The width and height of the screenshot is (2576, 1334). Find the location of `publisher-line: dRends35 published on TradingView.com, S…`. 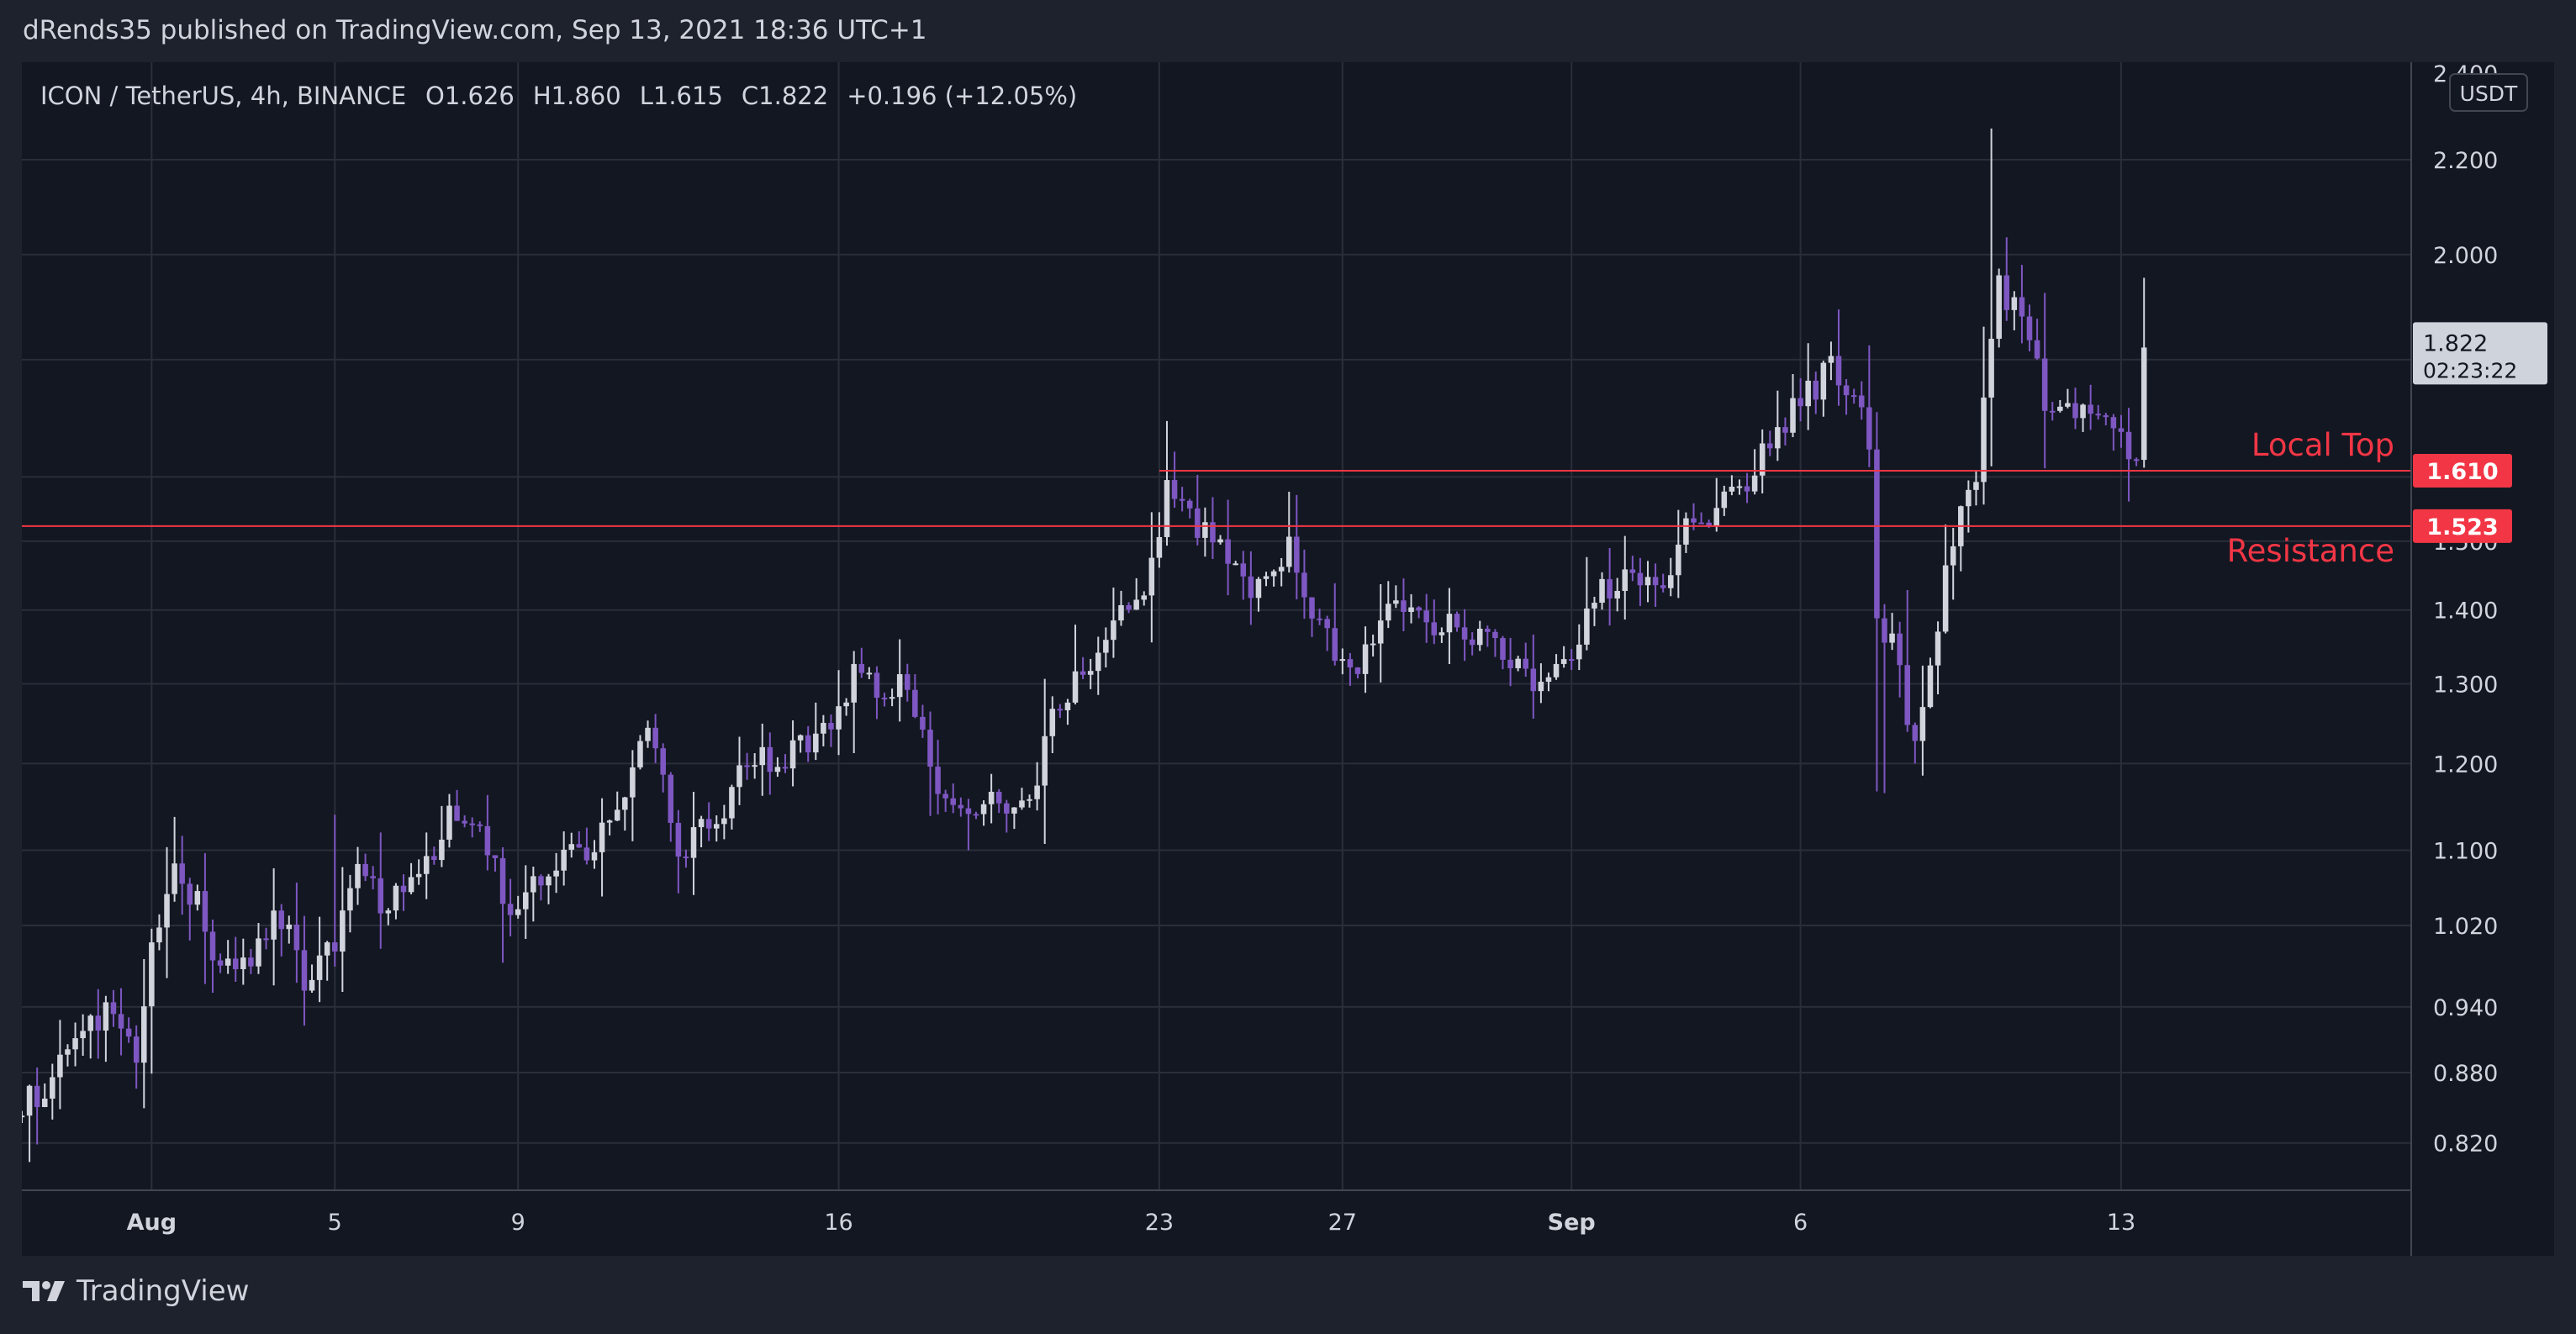

publisher-line: dRends35 published on TradingView.com, S… is located at coordinates (475, 30).